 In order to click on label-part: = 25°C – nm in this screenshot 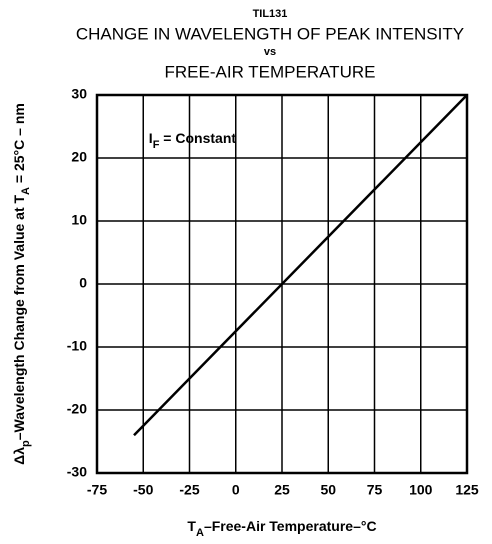, I will do `click(19, 145)`.